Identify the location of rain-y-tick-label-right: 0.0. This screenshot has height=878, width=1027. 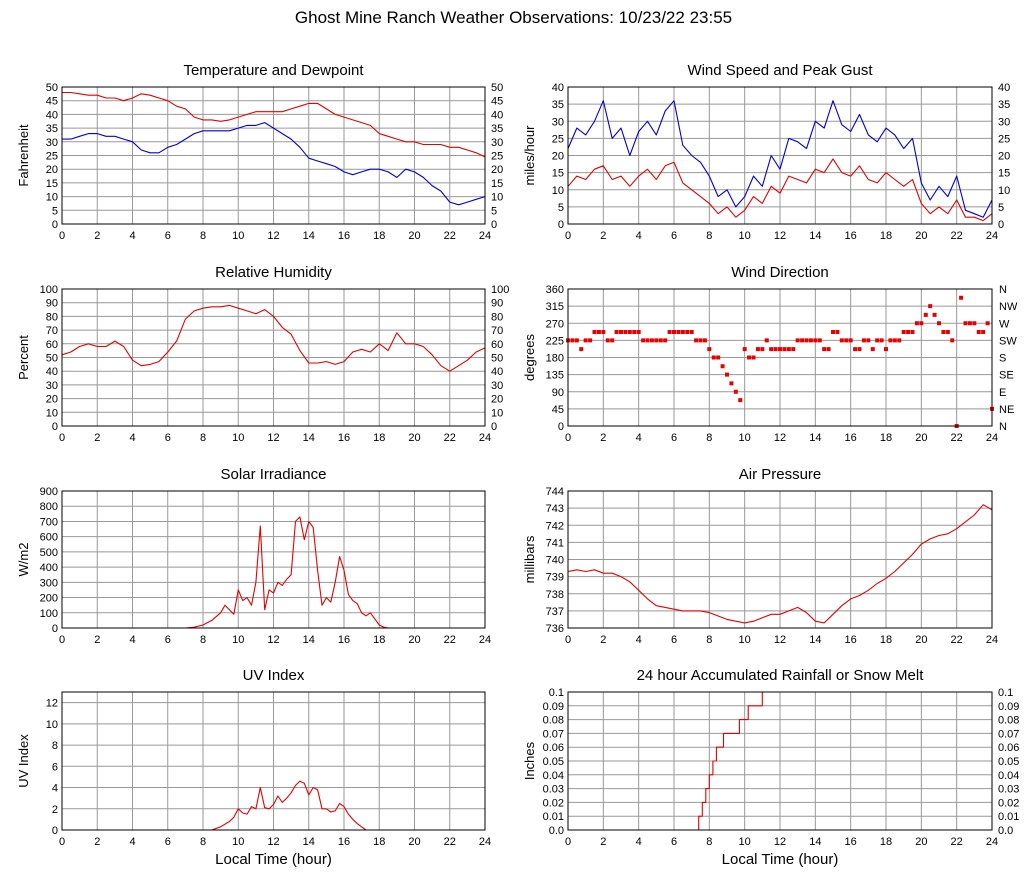
(1005, 831).